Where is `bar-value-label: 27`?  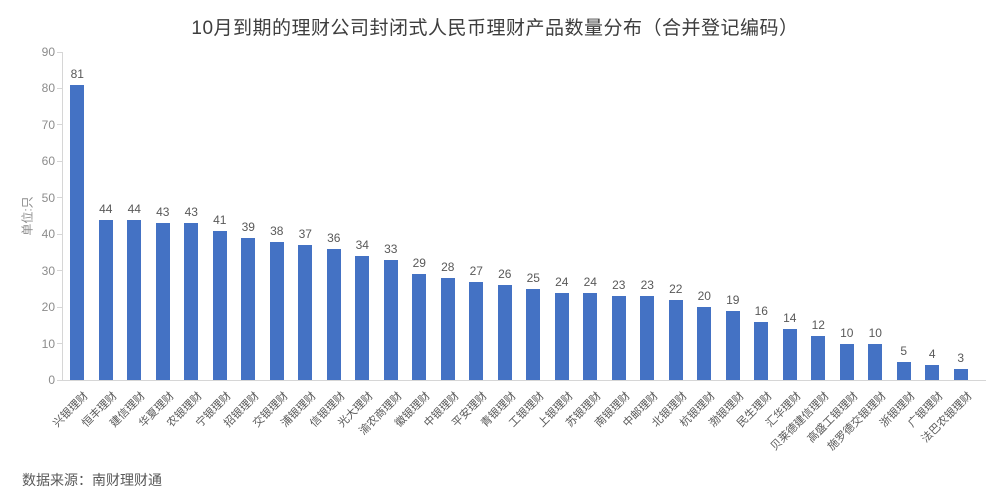 bar-value-label: 27 is located at coordinates (476, 270).